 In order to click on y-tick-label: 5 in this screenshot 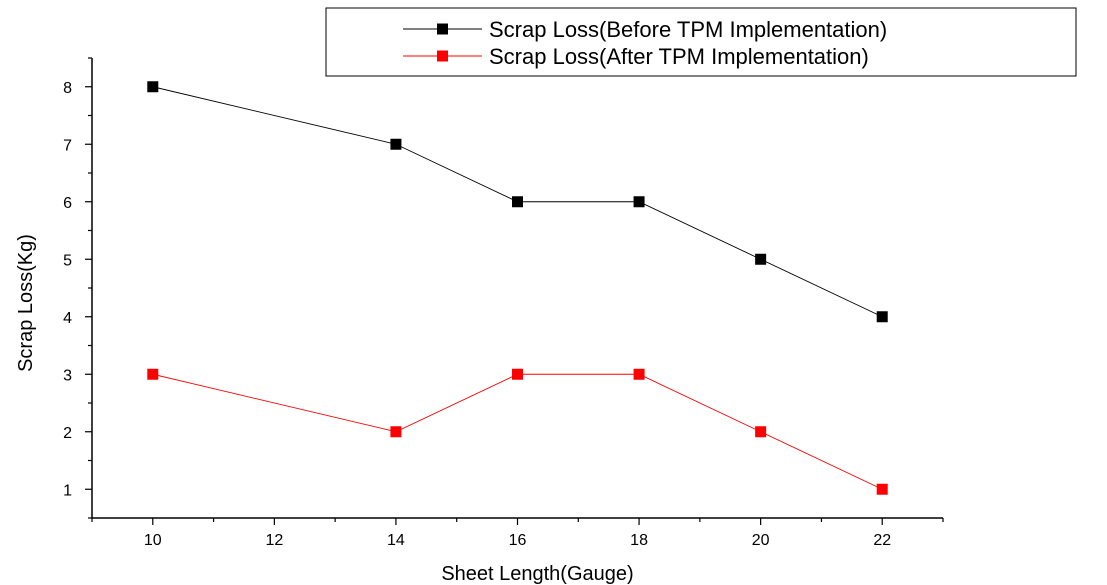, I will do `click(67, 260)`.